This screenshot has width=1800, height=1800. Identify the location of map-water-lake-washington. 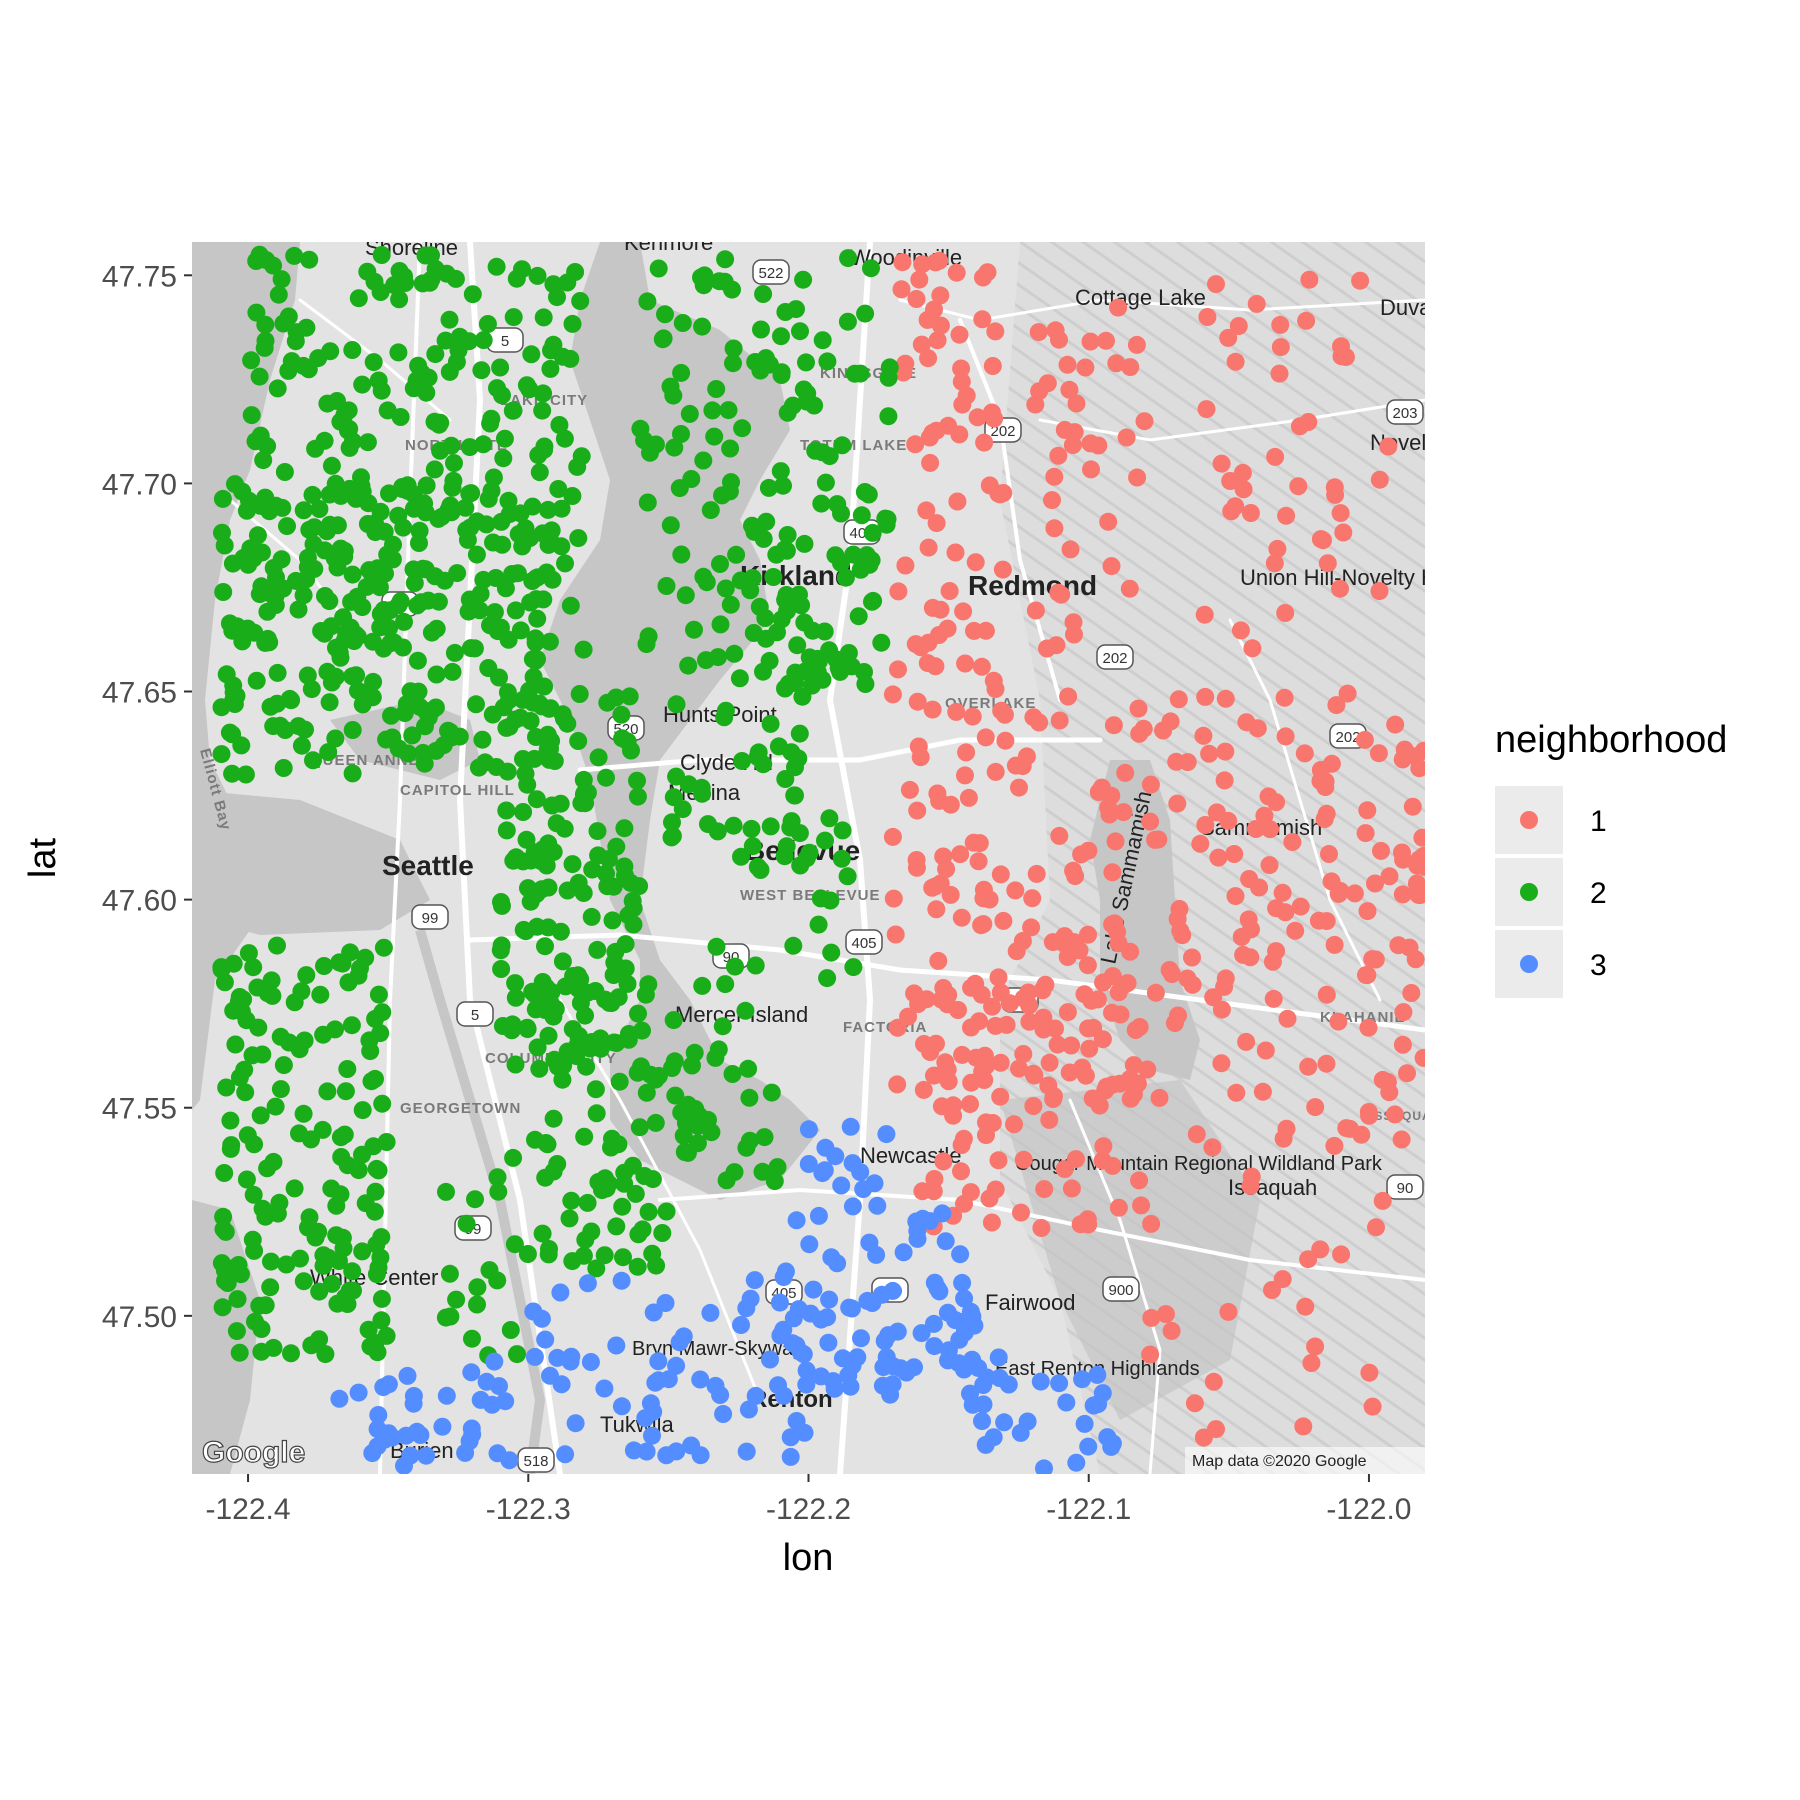
(680, 721).